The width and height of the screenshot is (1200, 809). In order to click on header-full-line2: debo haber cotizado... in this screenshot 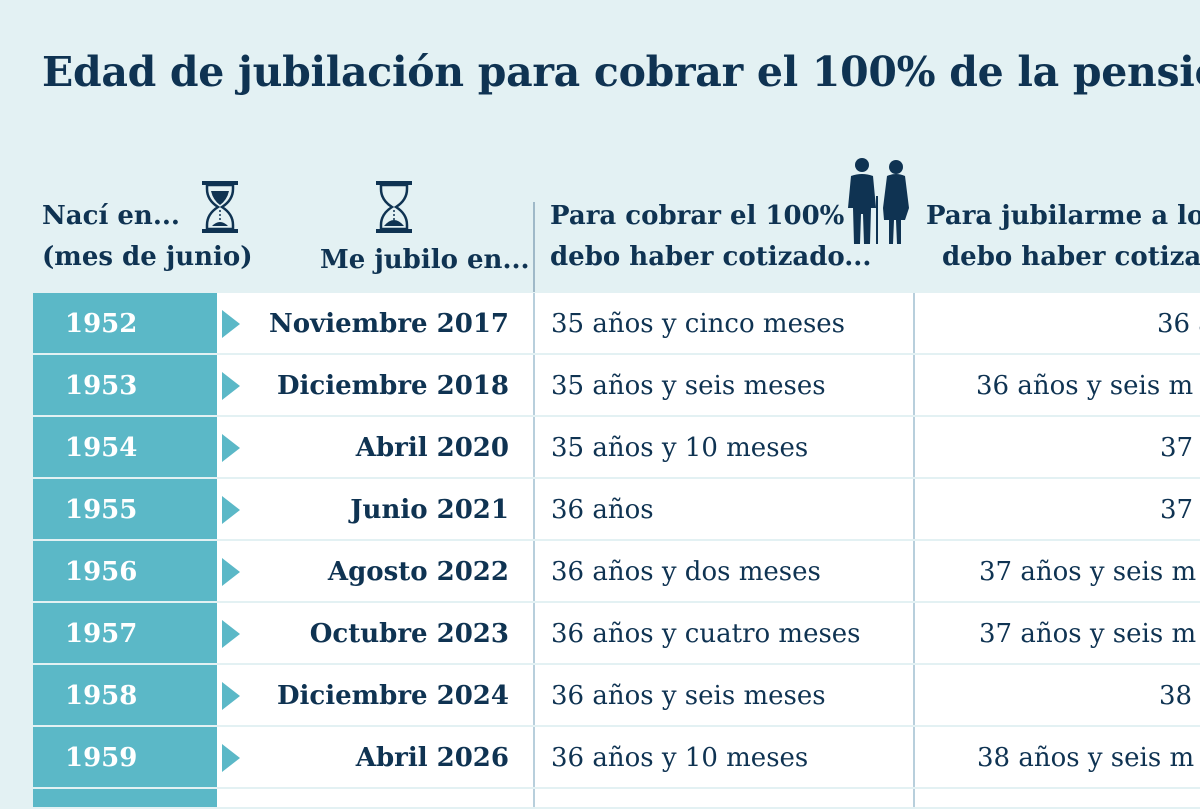, I will do `click(711, 257)`.